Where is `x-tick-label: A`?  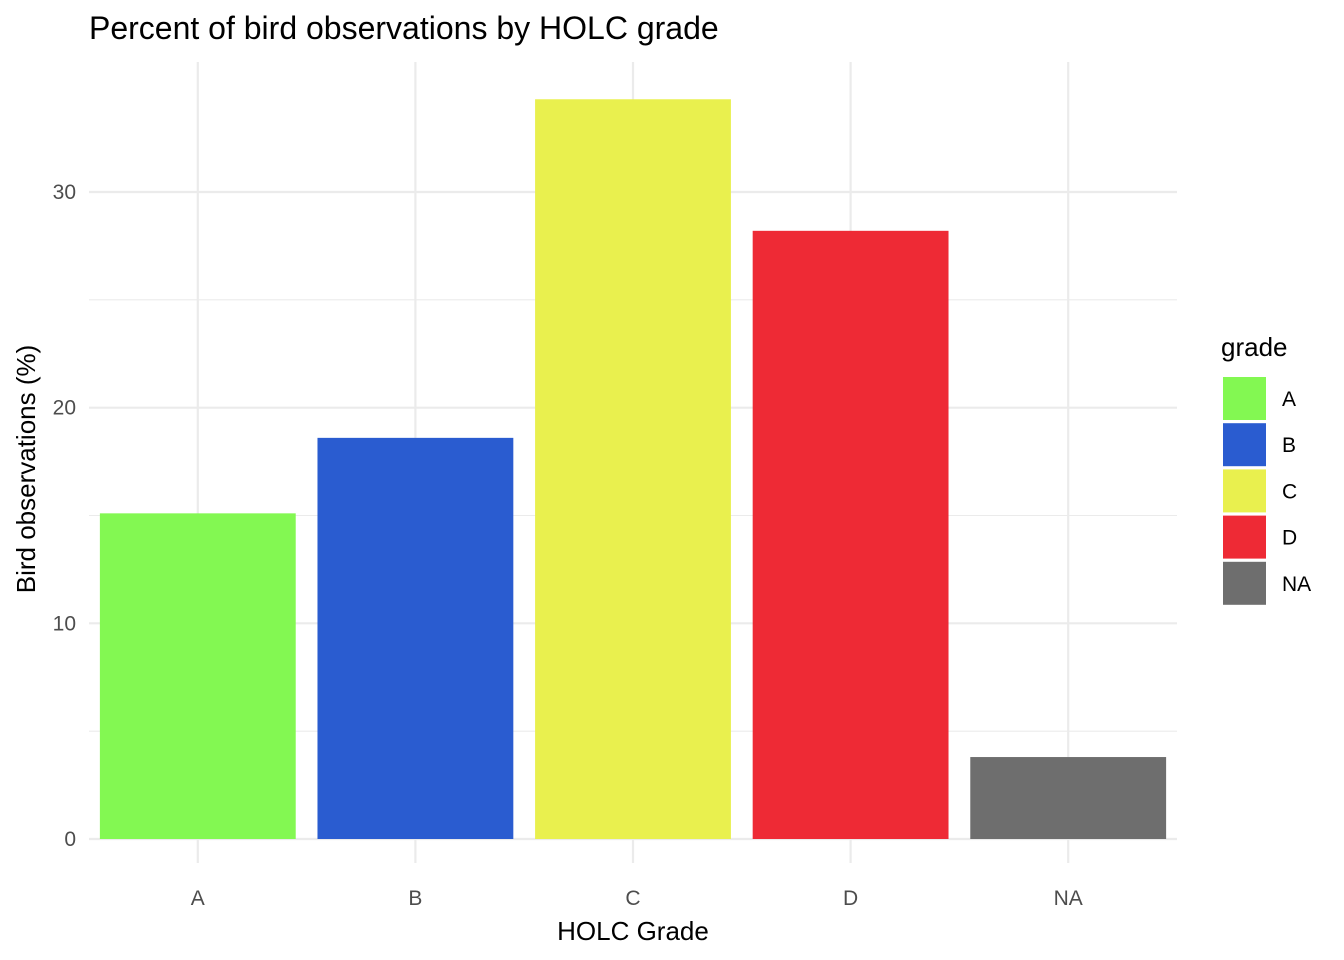
x-tick-label: A is located at coordinates (198, 898).